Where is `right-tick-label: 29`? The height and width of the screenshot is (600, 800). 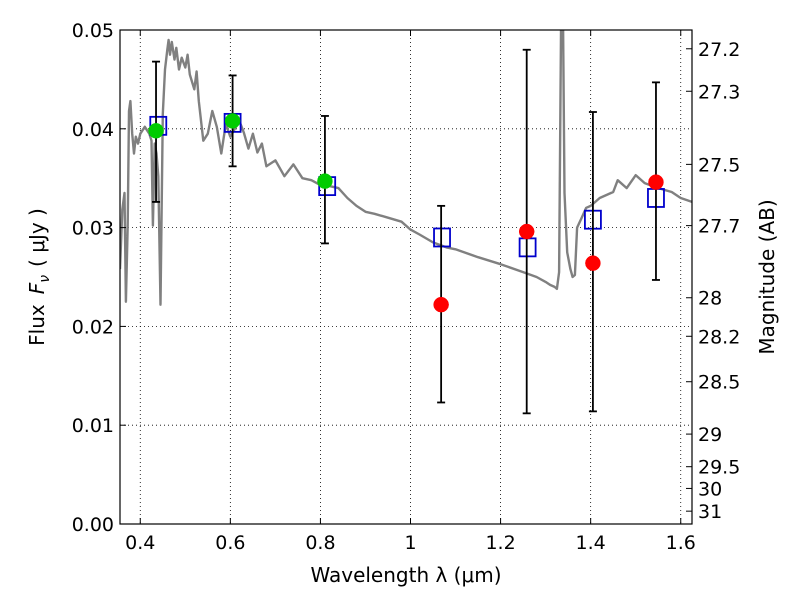 right-tick-label: 29 is located at coordinates (710, 435).